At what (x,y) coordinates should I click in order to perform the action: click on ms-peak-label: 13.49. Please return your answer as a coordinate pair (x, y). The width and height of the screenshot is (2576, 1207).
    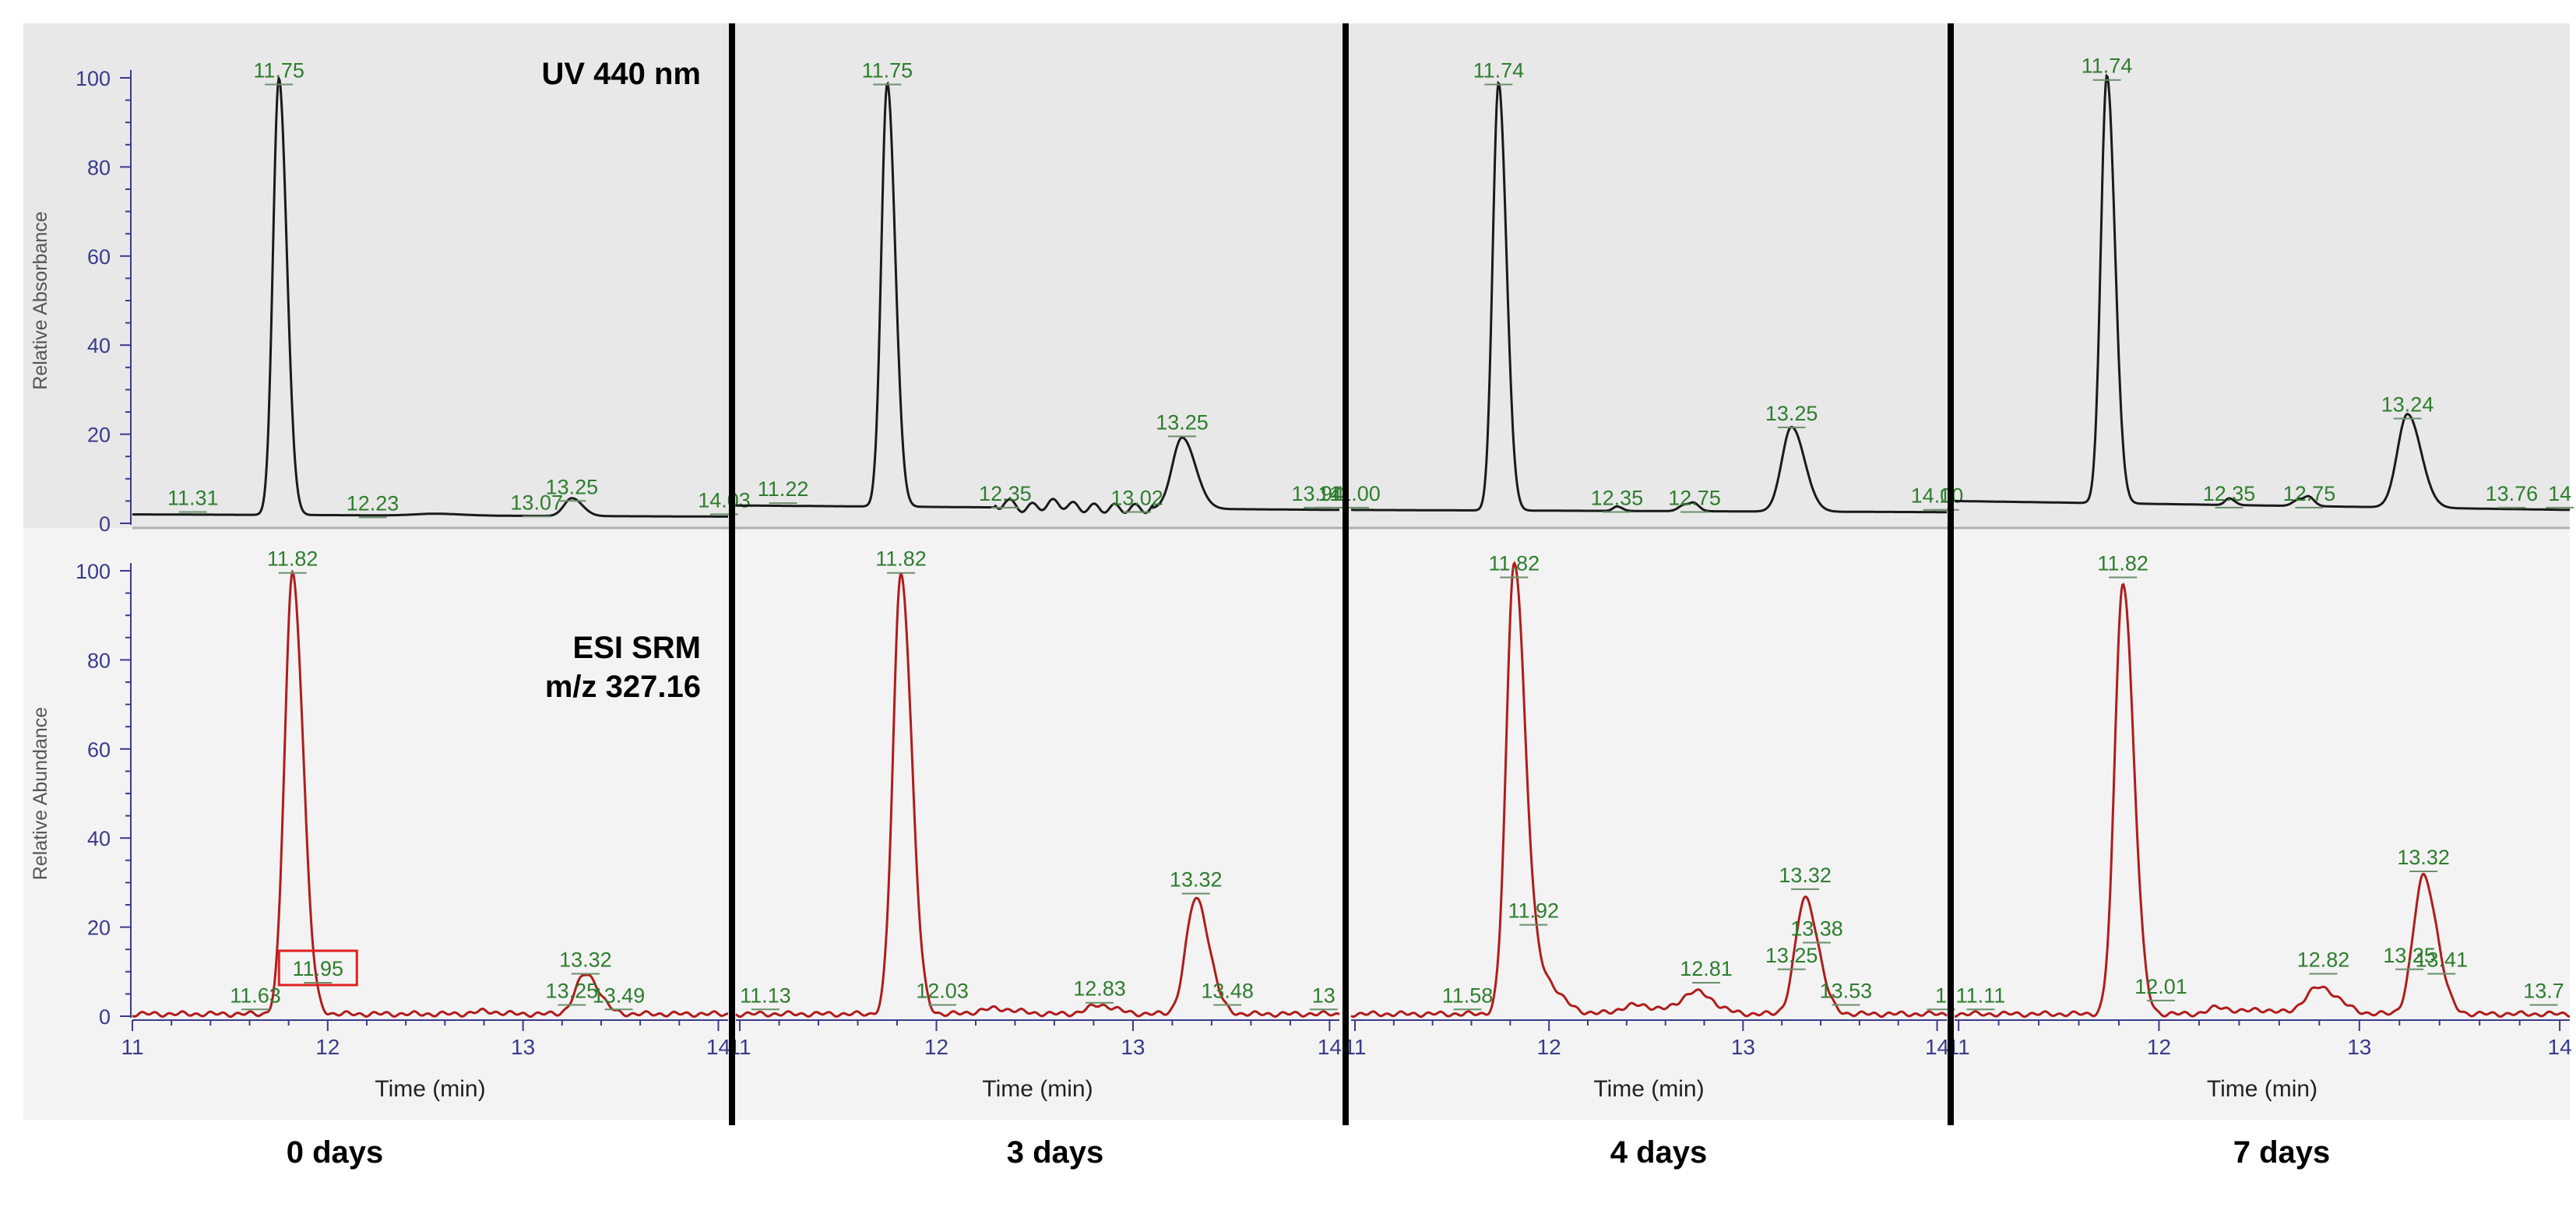
    Looking at the image, I should click on (619, 995).